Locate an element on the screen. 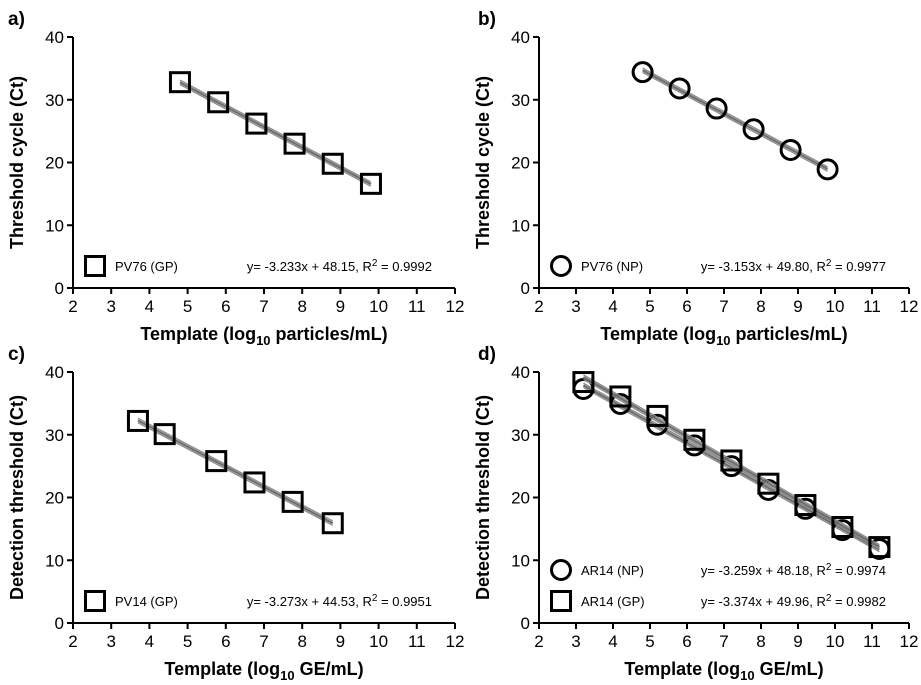 This screenshot has width=921, height=685. legend-series-name: AR14 (NP) is located at coordinates (612, 570).